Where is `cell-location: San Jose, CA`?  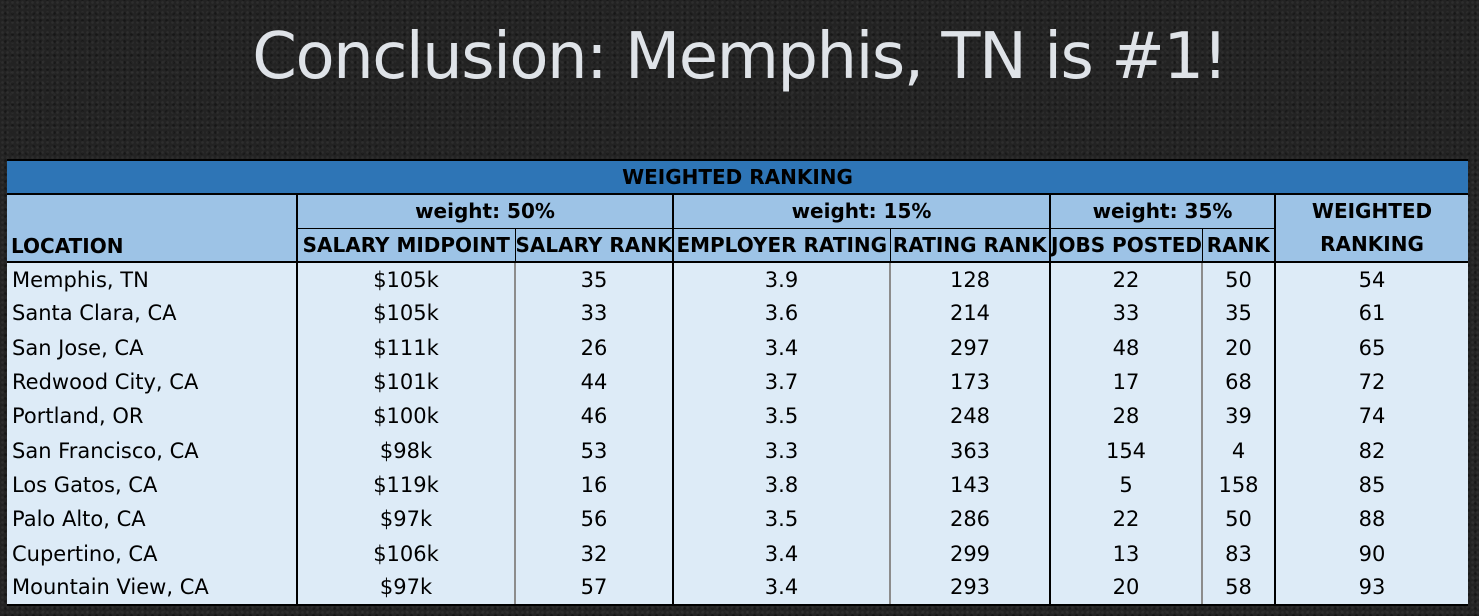 cell-location: San Jose, CA is located at coordinates (78, 347).